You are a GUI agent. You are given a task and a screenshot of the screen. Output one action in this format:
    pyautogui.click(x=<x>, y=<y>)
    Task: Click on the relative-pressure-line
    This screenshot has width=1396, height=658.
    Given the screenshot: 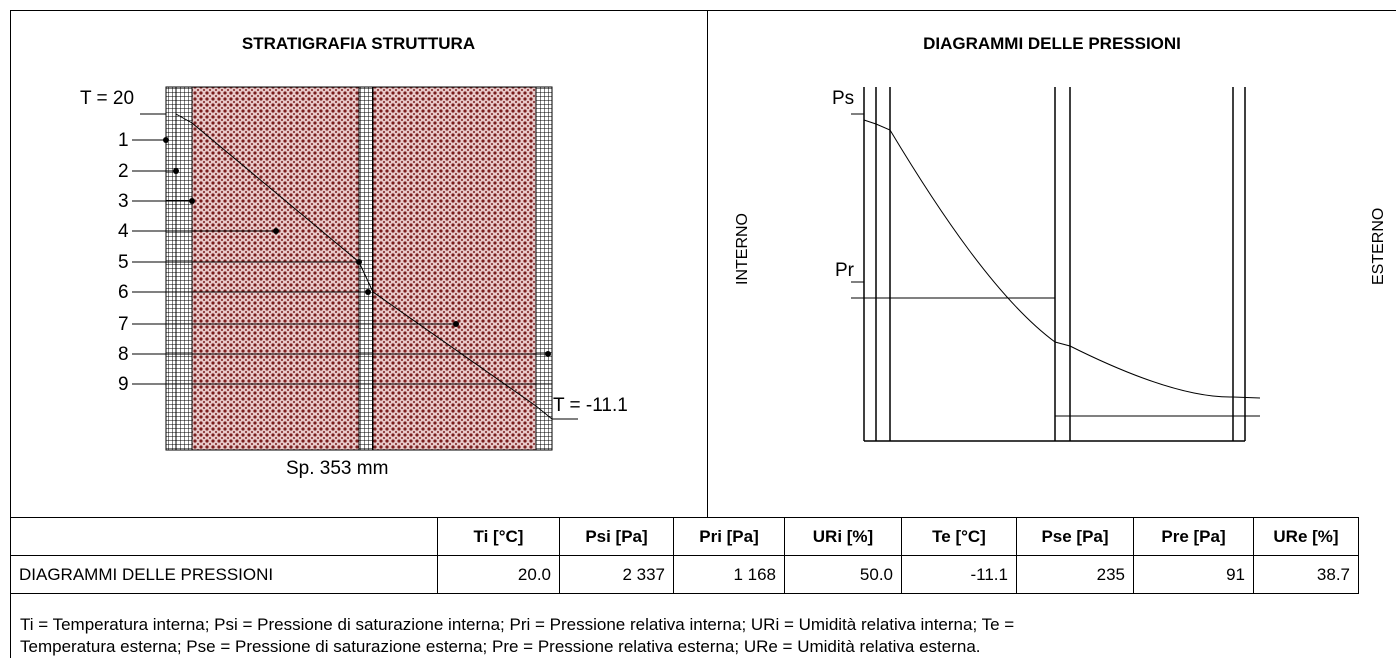 What is the action you would take?
    pyautogui.click(x=1055, y=357)
    